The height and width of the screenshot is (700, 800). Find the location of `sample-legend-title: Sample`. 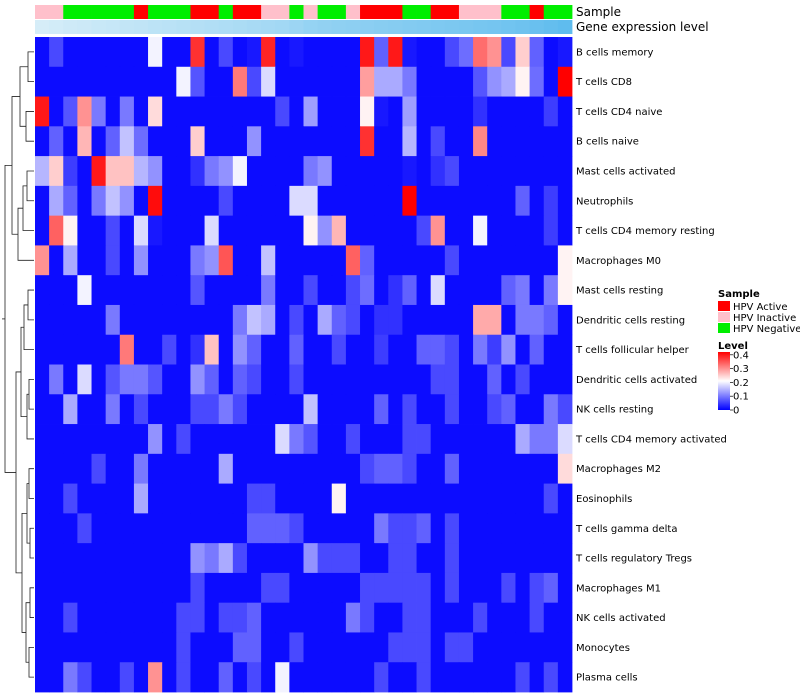

sample-legend-title: Sample is located at coordinates (739, 294).